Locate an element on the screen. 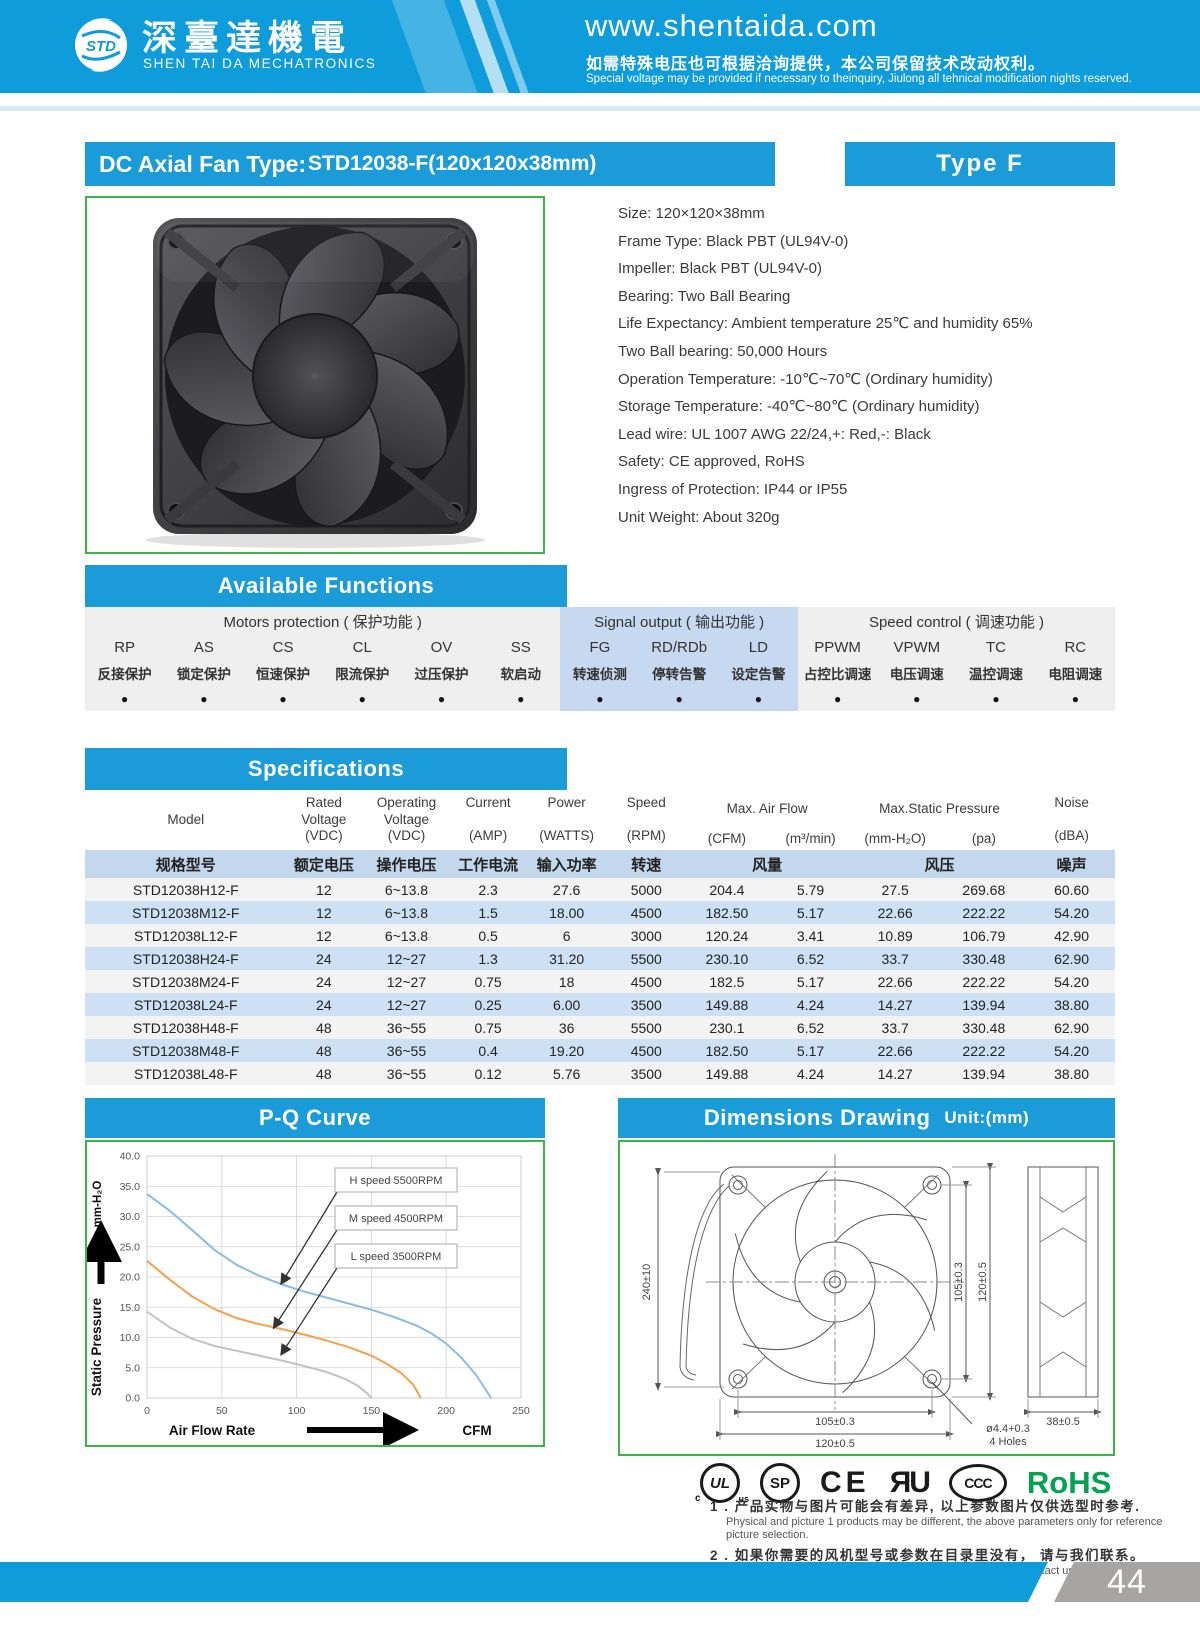 This screenshot has width=1200, height=1630. value-cell: 230.1 is located at coordinates (727, 1027).